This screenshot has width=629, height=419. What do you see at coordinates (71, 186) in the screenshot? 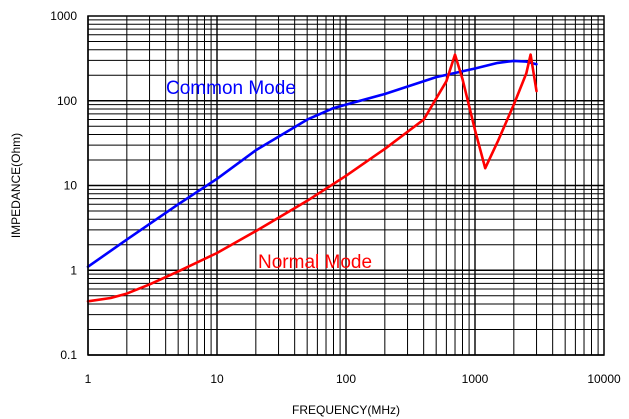
I see `y-tick-label: 10` at bounding box center [71, 186].